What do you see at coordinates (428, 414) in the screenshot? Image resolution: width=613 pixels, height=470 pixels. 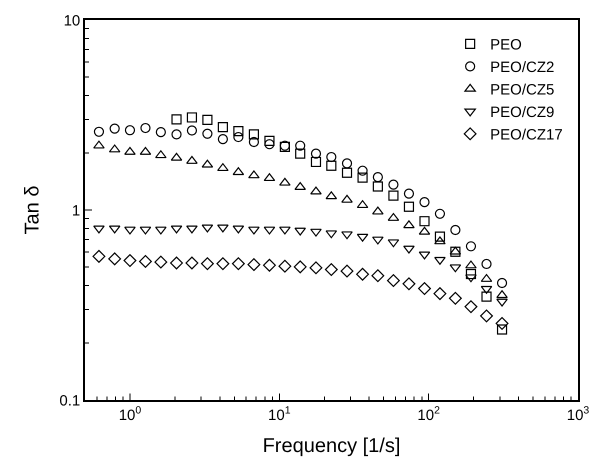 I see `x-tick-label: 10$^{2}$` at bounding box center [428, 414].